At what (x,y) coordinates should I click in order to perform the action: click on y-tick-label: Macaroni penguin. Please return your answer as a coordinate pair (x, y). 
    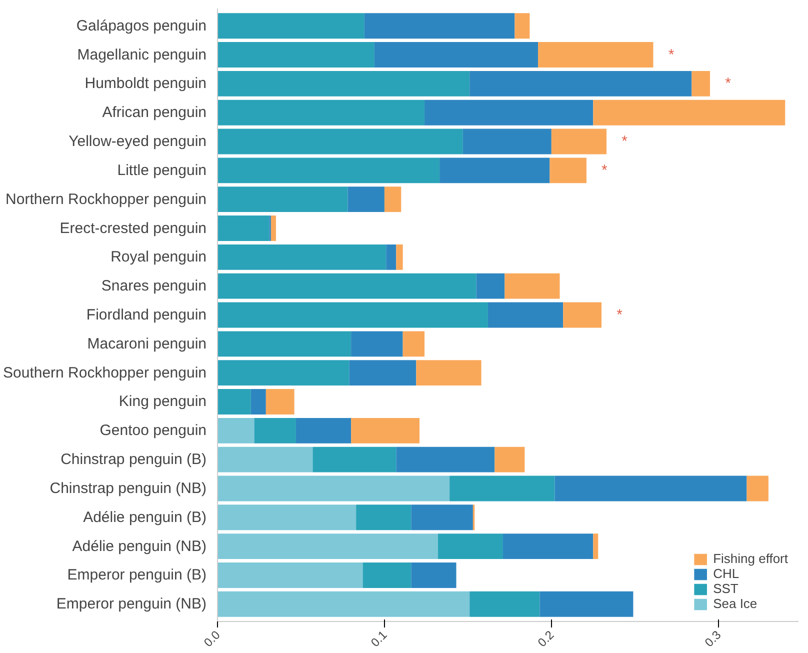
    Looking at the image, I should click on (147, 343).